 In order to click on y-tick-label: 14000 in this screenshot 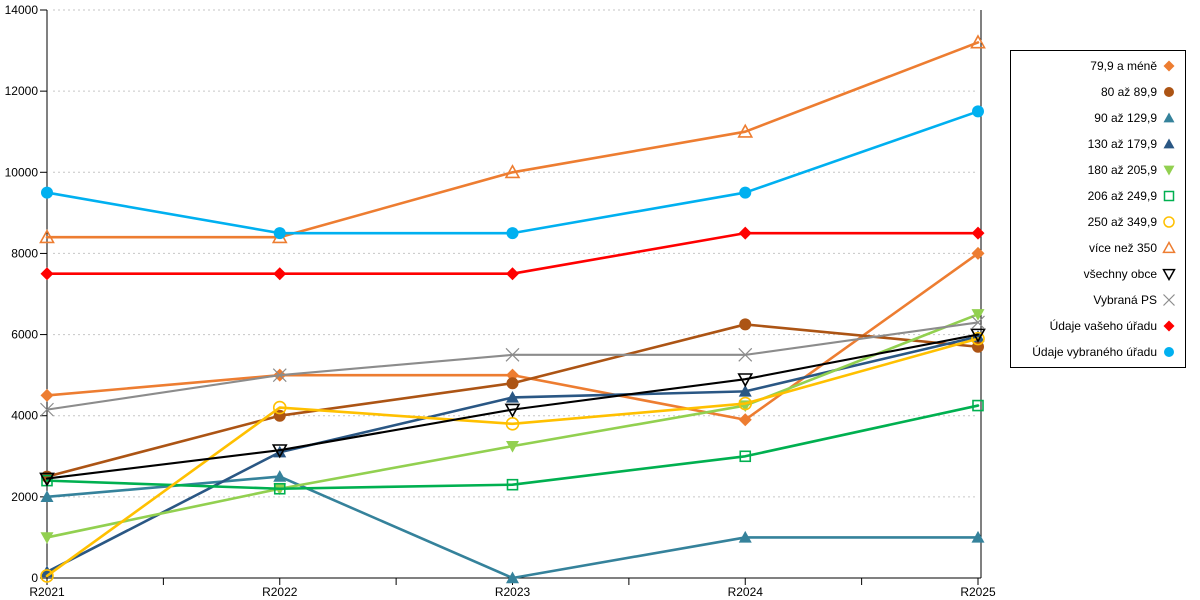, I will do `click(22, 10)`.